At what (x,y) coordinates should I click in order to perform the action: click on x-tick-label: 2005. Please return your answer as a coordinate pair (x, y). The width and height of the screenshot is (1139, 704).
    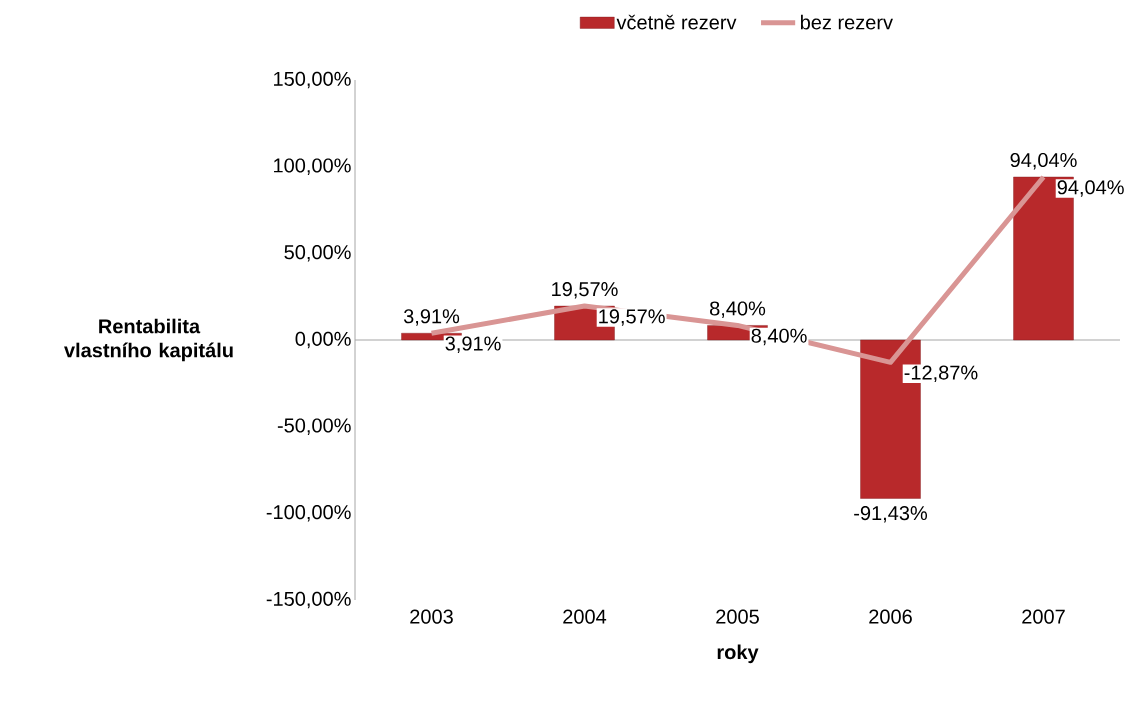
    Looking at the image, I should click on (737, 616).